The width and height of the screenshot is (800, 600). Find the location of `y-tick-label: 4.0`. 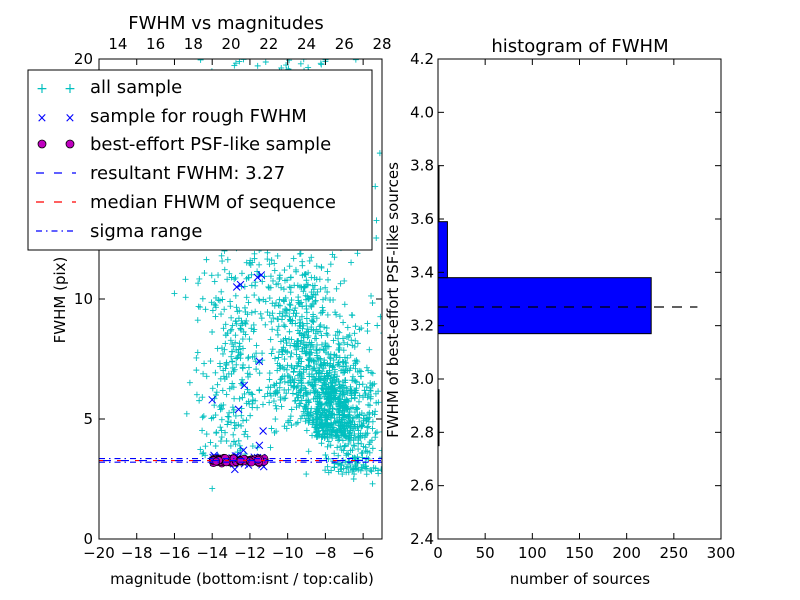

y-tick-label: 4.0 is located at coordinates (422, 112).